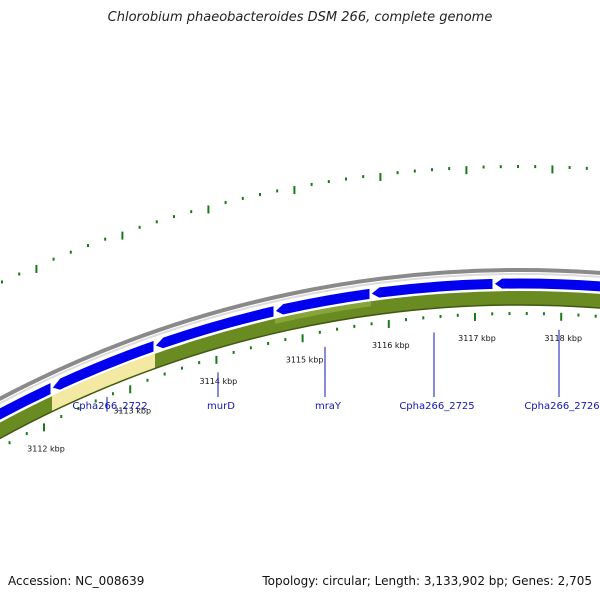 Image resolution: width=600 pixels, height=600 pixels. Describe the element at coordinates (436, 406) in the screenshot. I see `gene-label: Cpha266_2725` at that location.